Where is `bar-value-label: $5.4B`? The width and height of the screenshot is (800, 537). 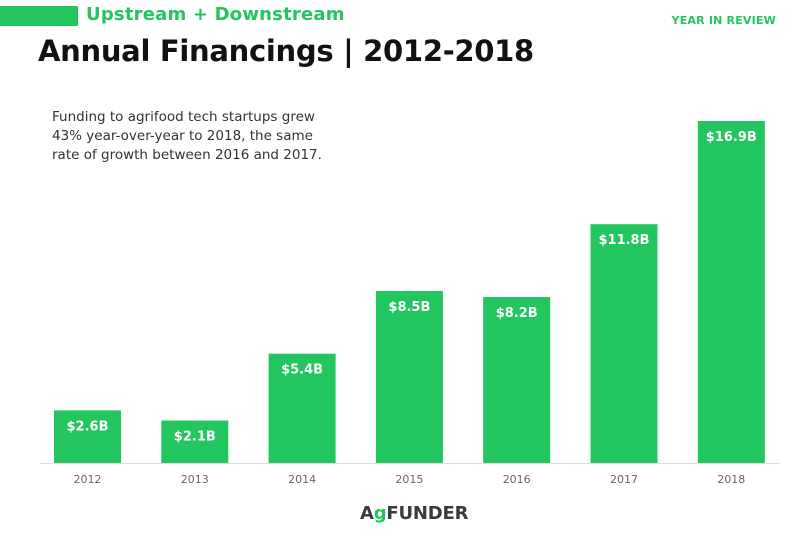
bar-value-label: $5.4B is located at coordinates (302, 370).